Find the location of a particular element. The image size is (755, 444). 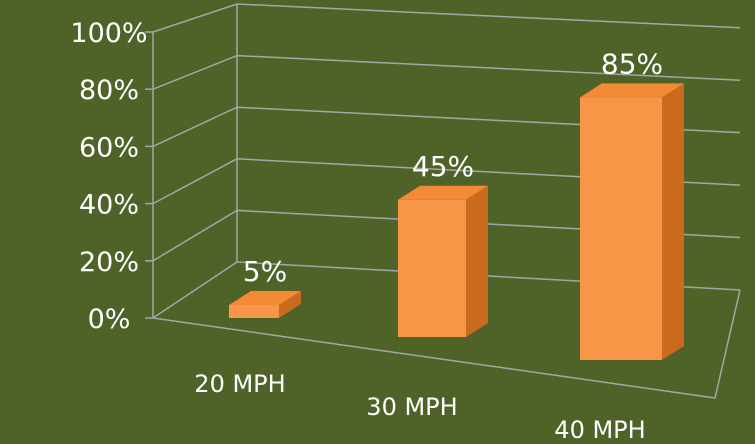

y-tick-label: 0% is located at coordinates (109, 319).